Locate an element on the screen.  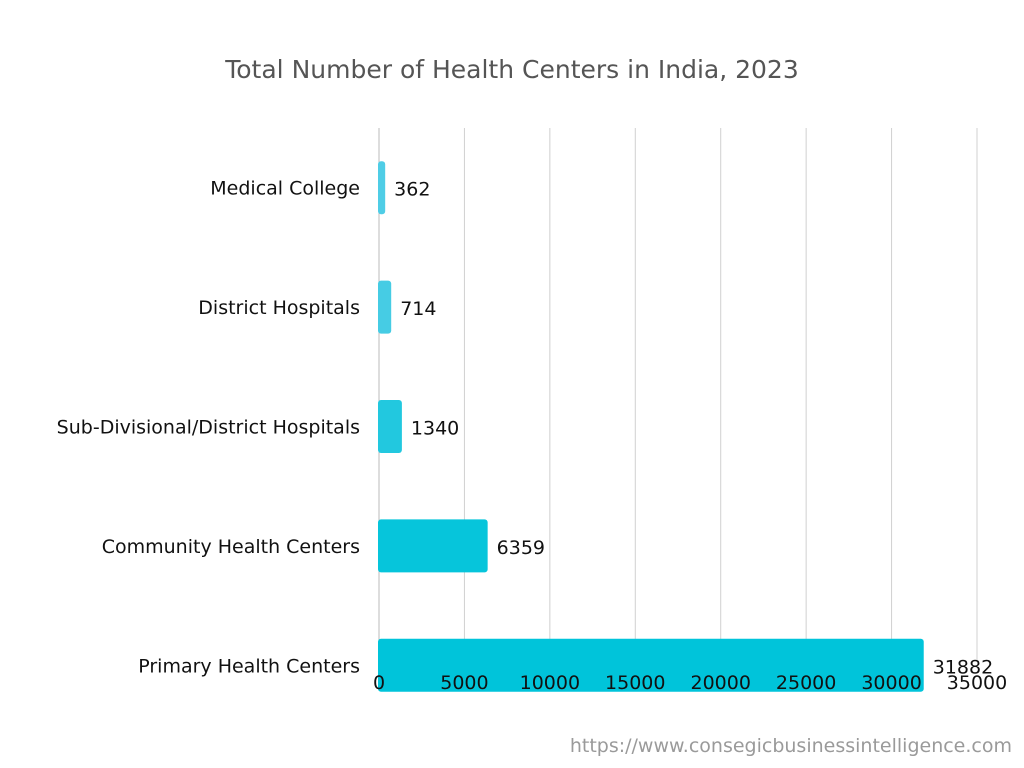
tick-layer: 0 5000 10000 15000 20000 25000 30000 35000 is located at coordinates (690, 683).